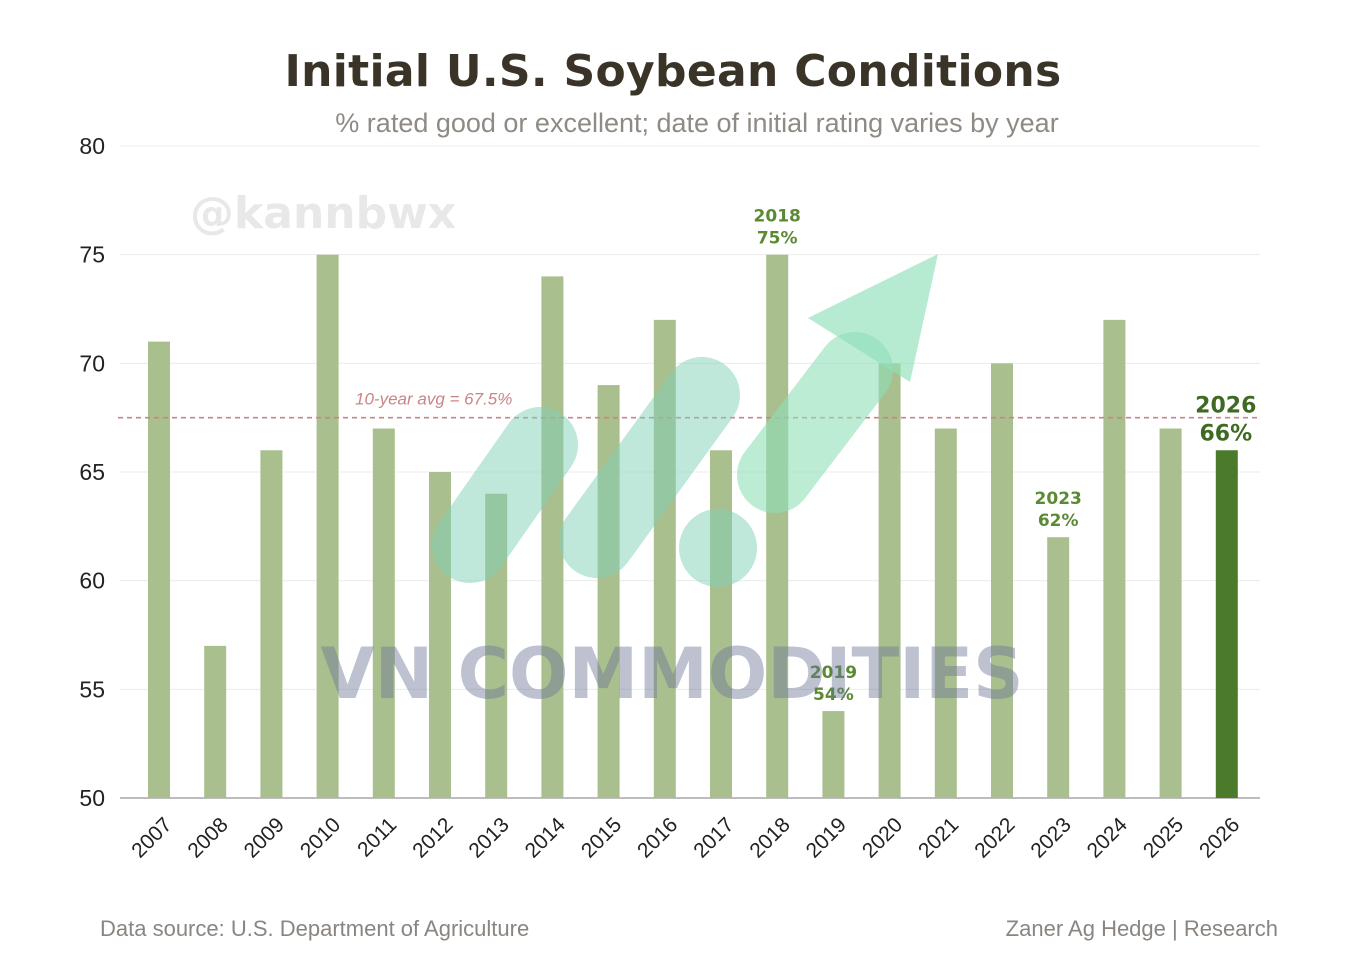 The width and height of the screenshot is (1346, 976). I want to click on x-tick-label: 2009, so click(264, 837).